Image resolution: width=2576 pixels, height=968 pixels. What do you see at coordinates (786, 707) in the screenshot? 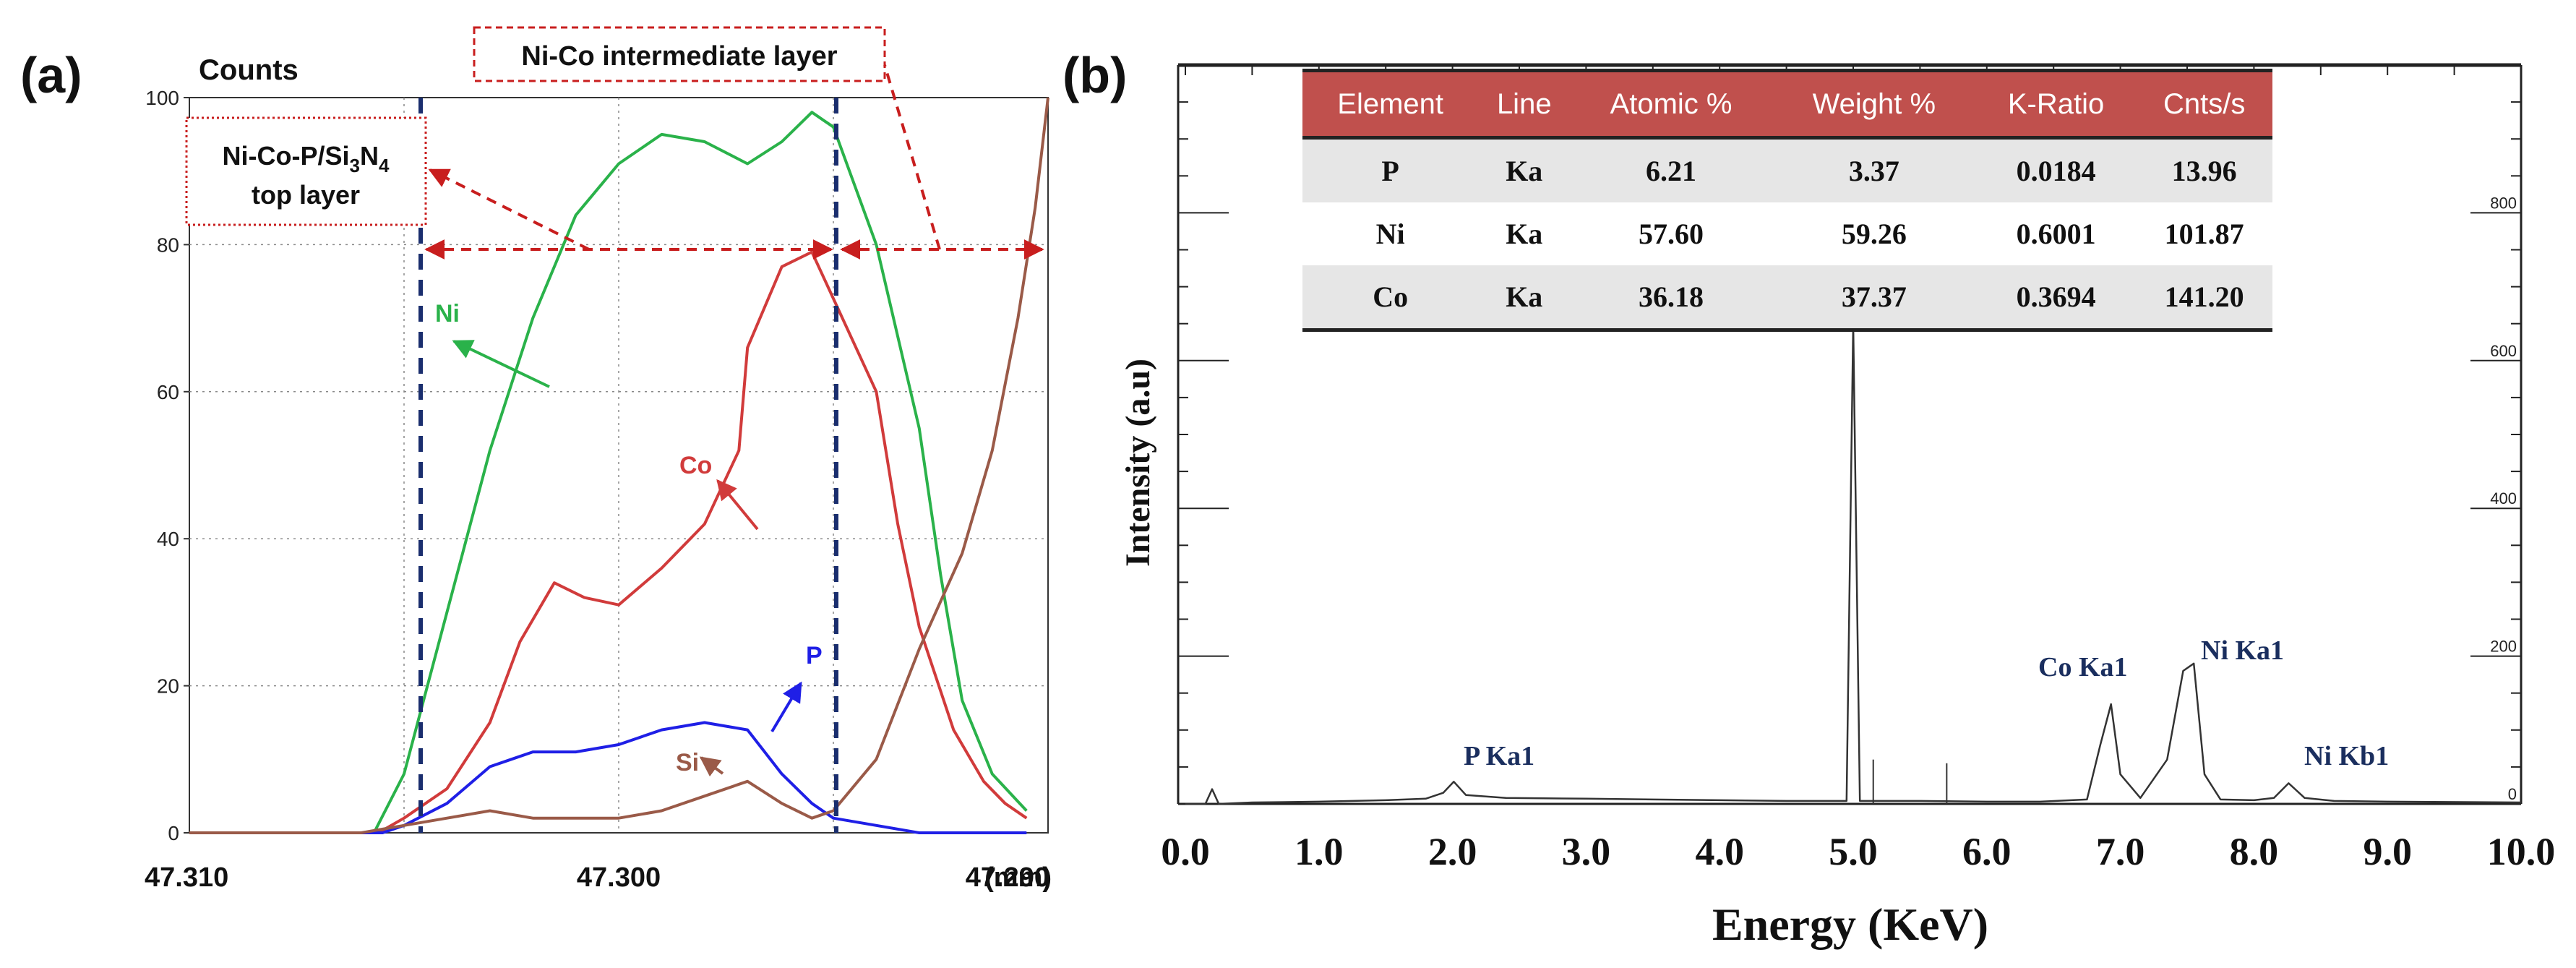
I see `arrow-p` at bounding box center [786, 707].